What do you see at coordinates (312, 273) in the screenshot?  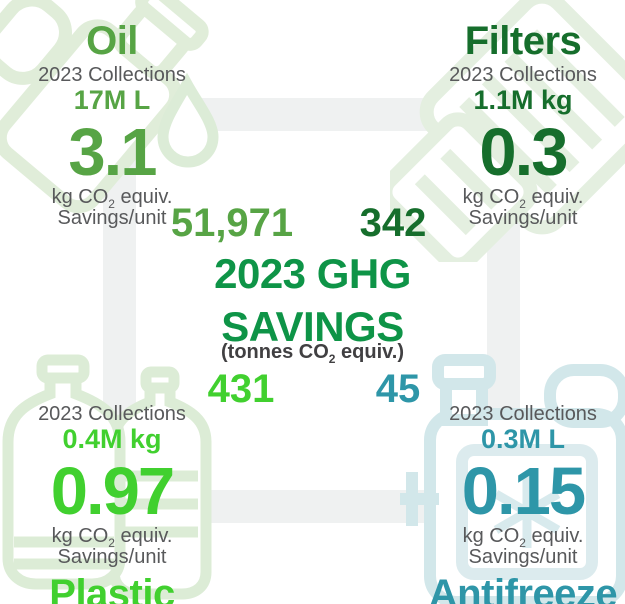 I see `center-title-line1: 2023 GHG` at bounding box center [312, 273].